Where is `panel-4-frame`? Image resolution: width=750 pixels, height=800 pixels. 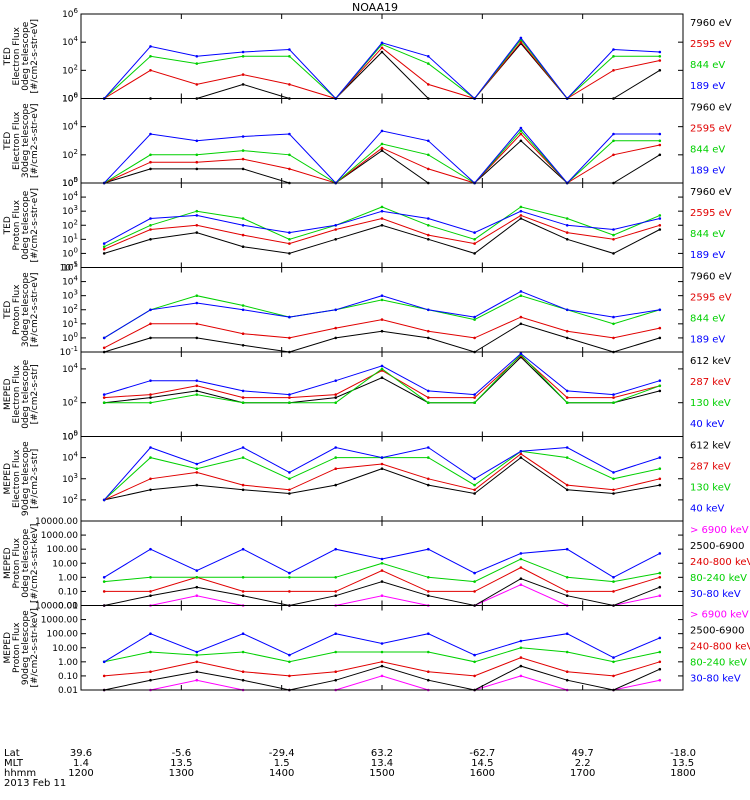 panel-4-frame is located at coordinates (382, 310).